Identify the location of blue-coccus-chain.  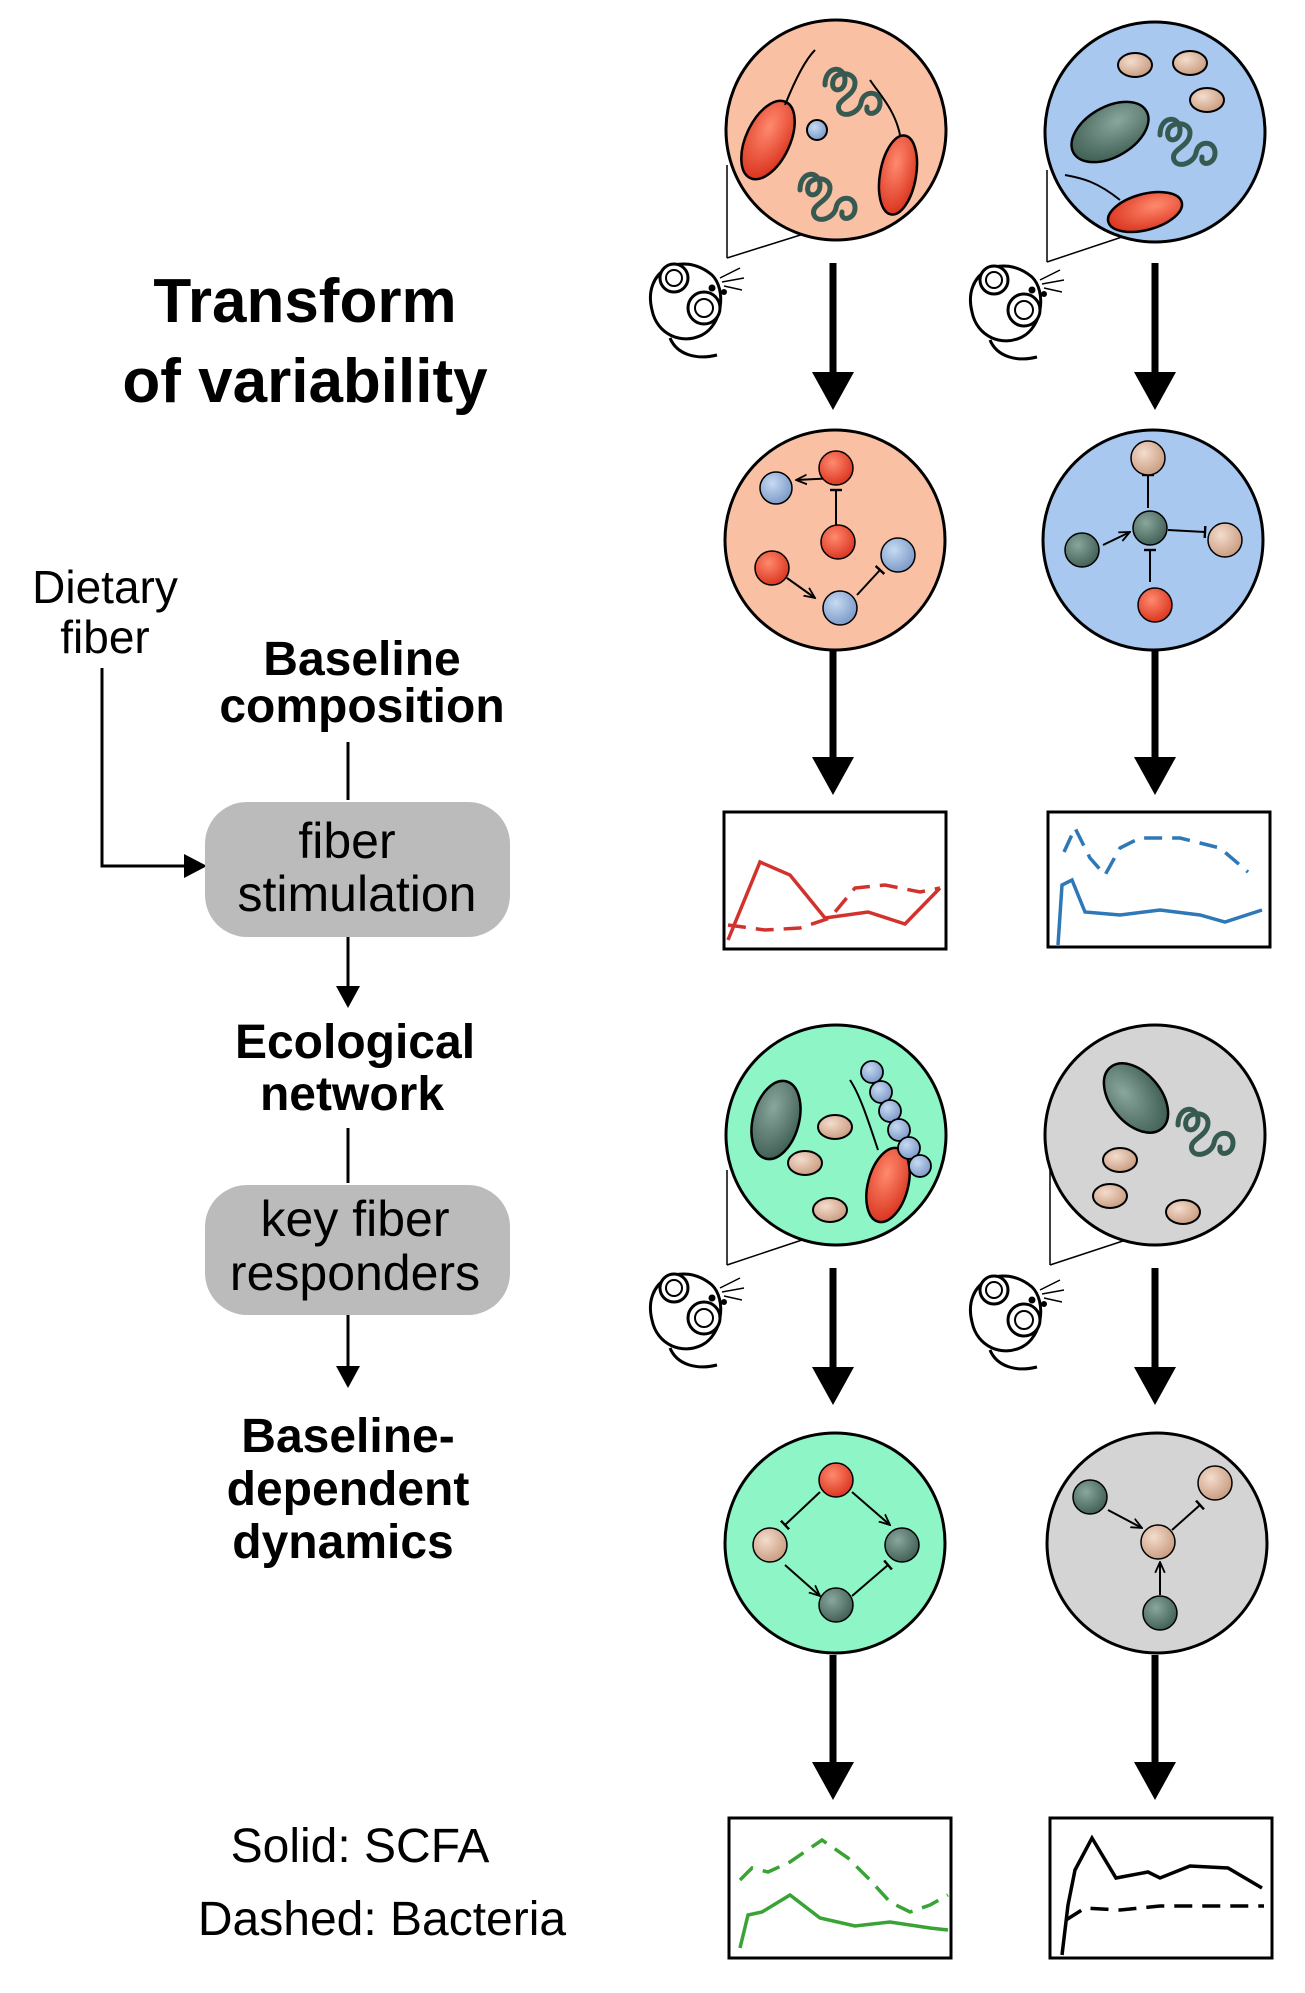
(896, 1119).